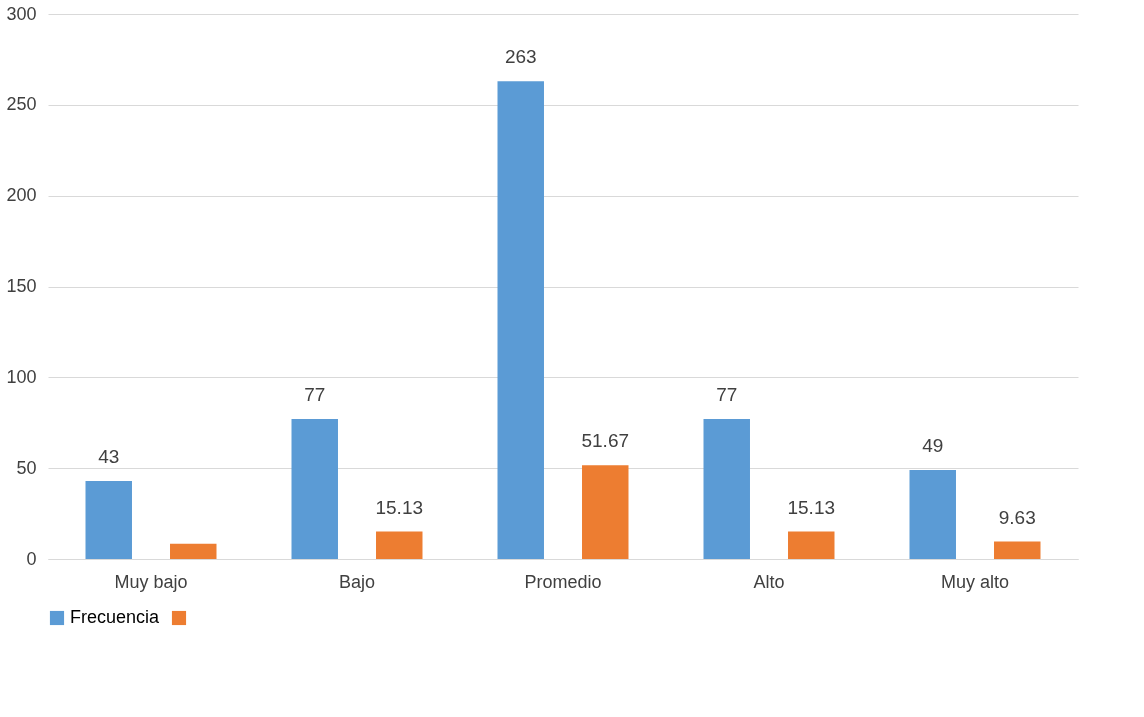  Describe the element at coordinates (21, 376) in the screenshot. I see `y-tick-label: 100` at that location.